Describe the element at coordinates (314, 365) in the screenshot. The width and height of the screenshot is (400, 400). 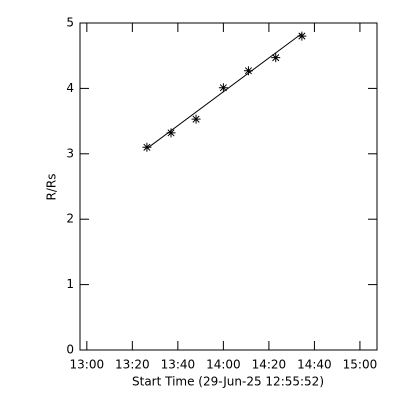
I see `x-tick-label: 14:40` at that location.